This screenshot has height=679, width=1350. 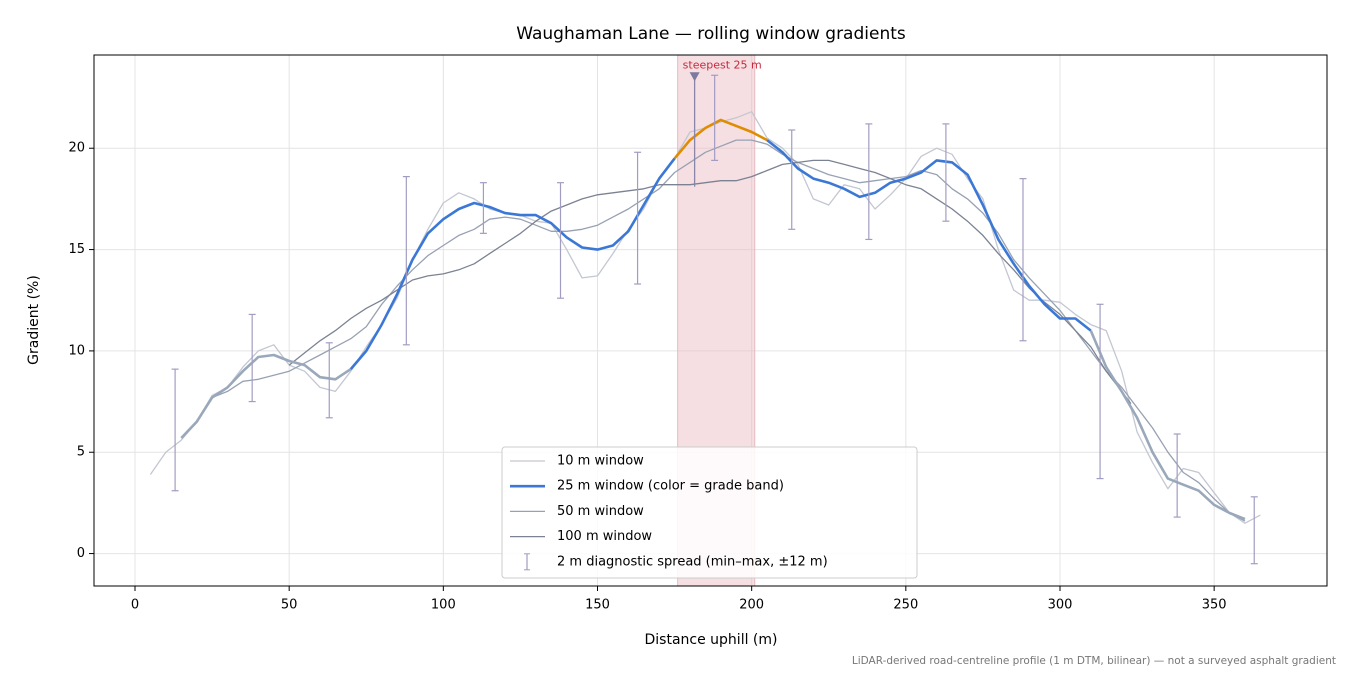 I want to click on x-axis-label: Distance uphill (m), so click(x=711, y=640).